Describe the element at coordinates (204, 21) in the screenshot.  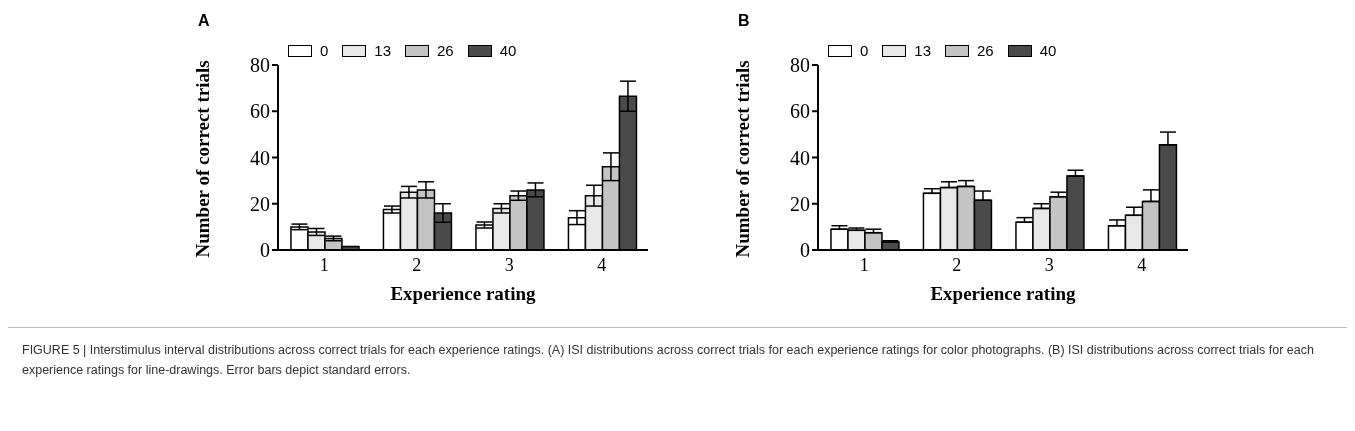
I see `chart-title: A` at that location.